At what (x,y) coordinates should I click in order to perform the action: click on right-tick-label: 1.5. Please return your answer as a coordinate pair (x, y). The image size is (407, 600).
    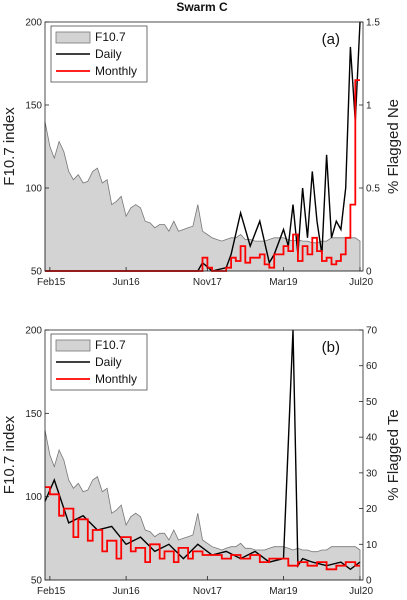
    Looking at the image, I should click on (373, 23).